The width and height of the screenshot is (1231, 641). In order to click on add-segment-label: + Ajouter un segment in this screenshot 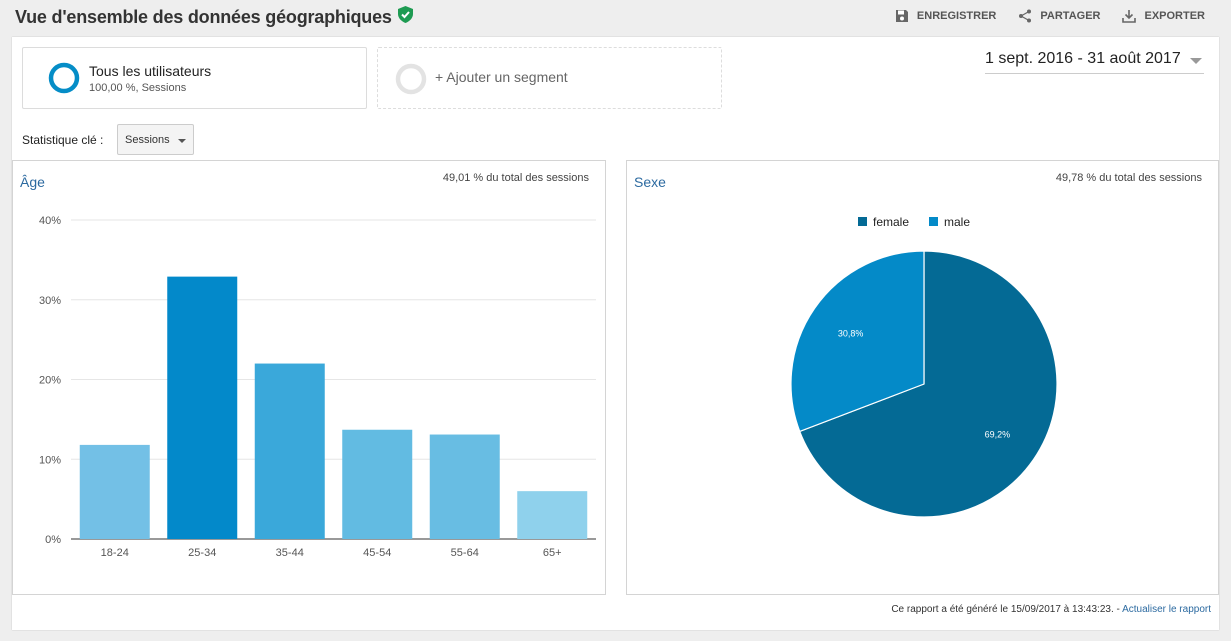, I will do `click(501, 77)`.